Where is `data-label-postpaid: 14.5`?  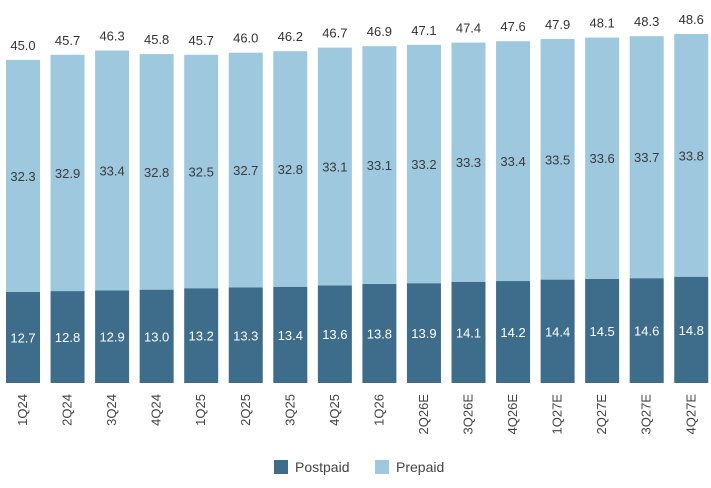 data-label-postpaid: 14.5 is located at coordinates (601, 331).